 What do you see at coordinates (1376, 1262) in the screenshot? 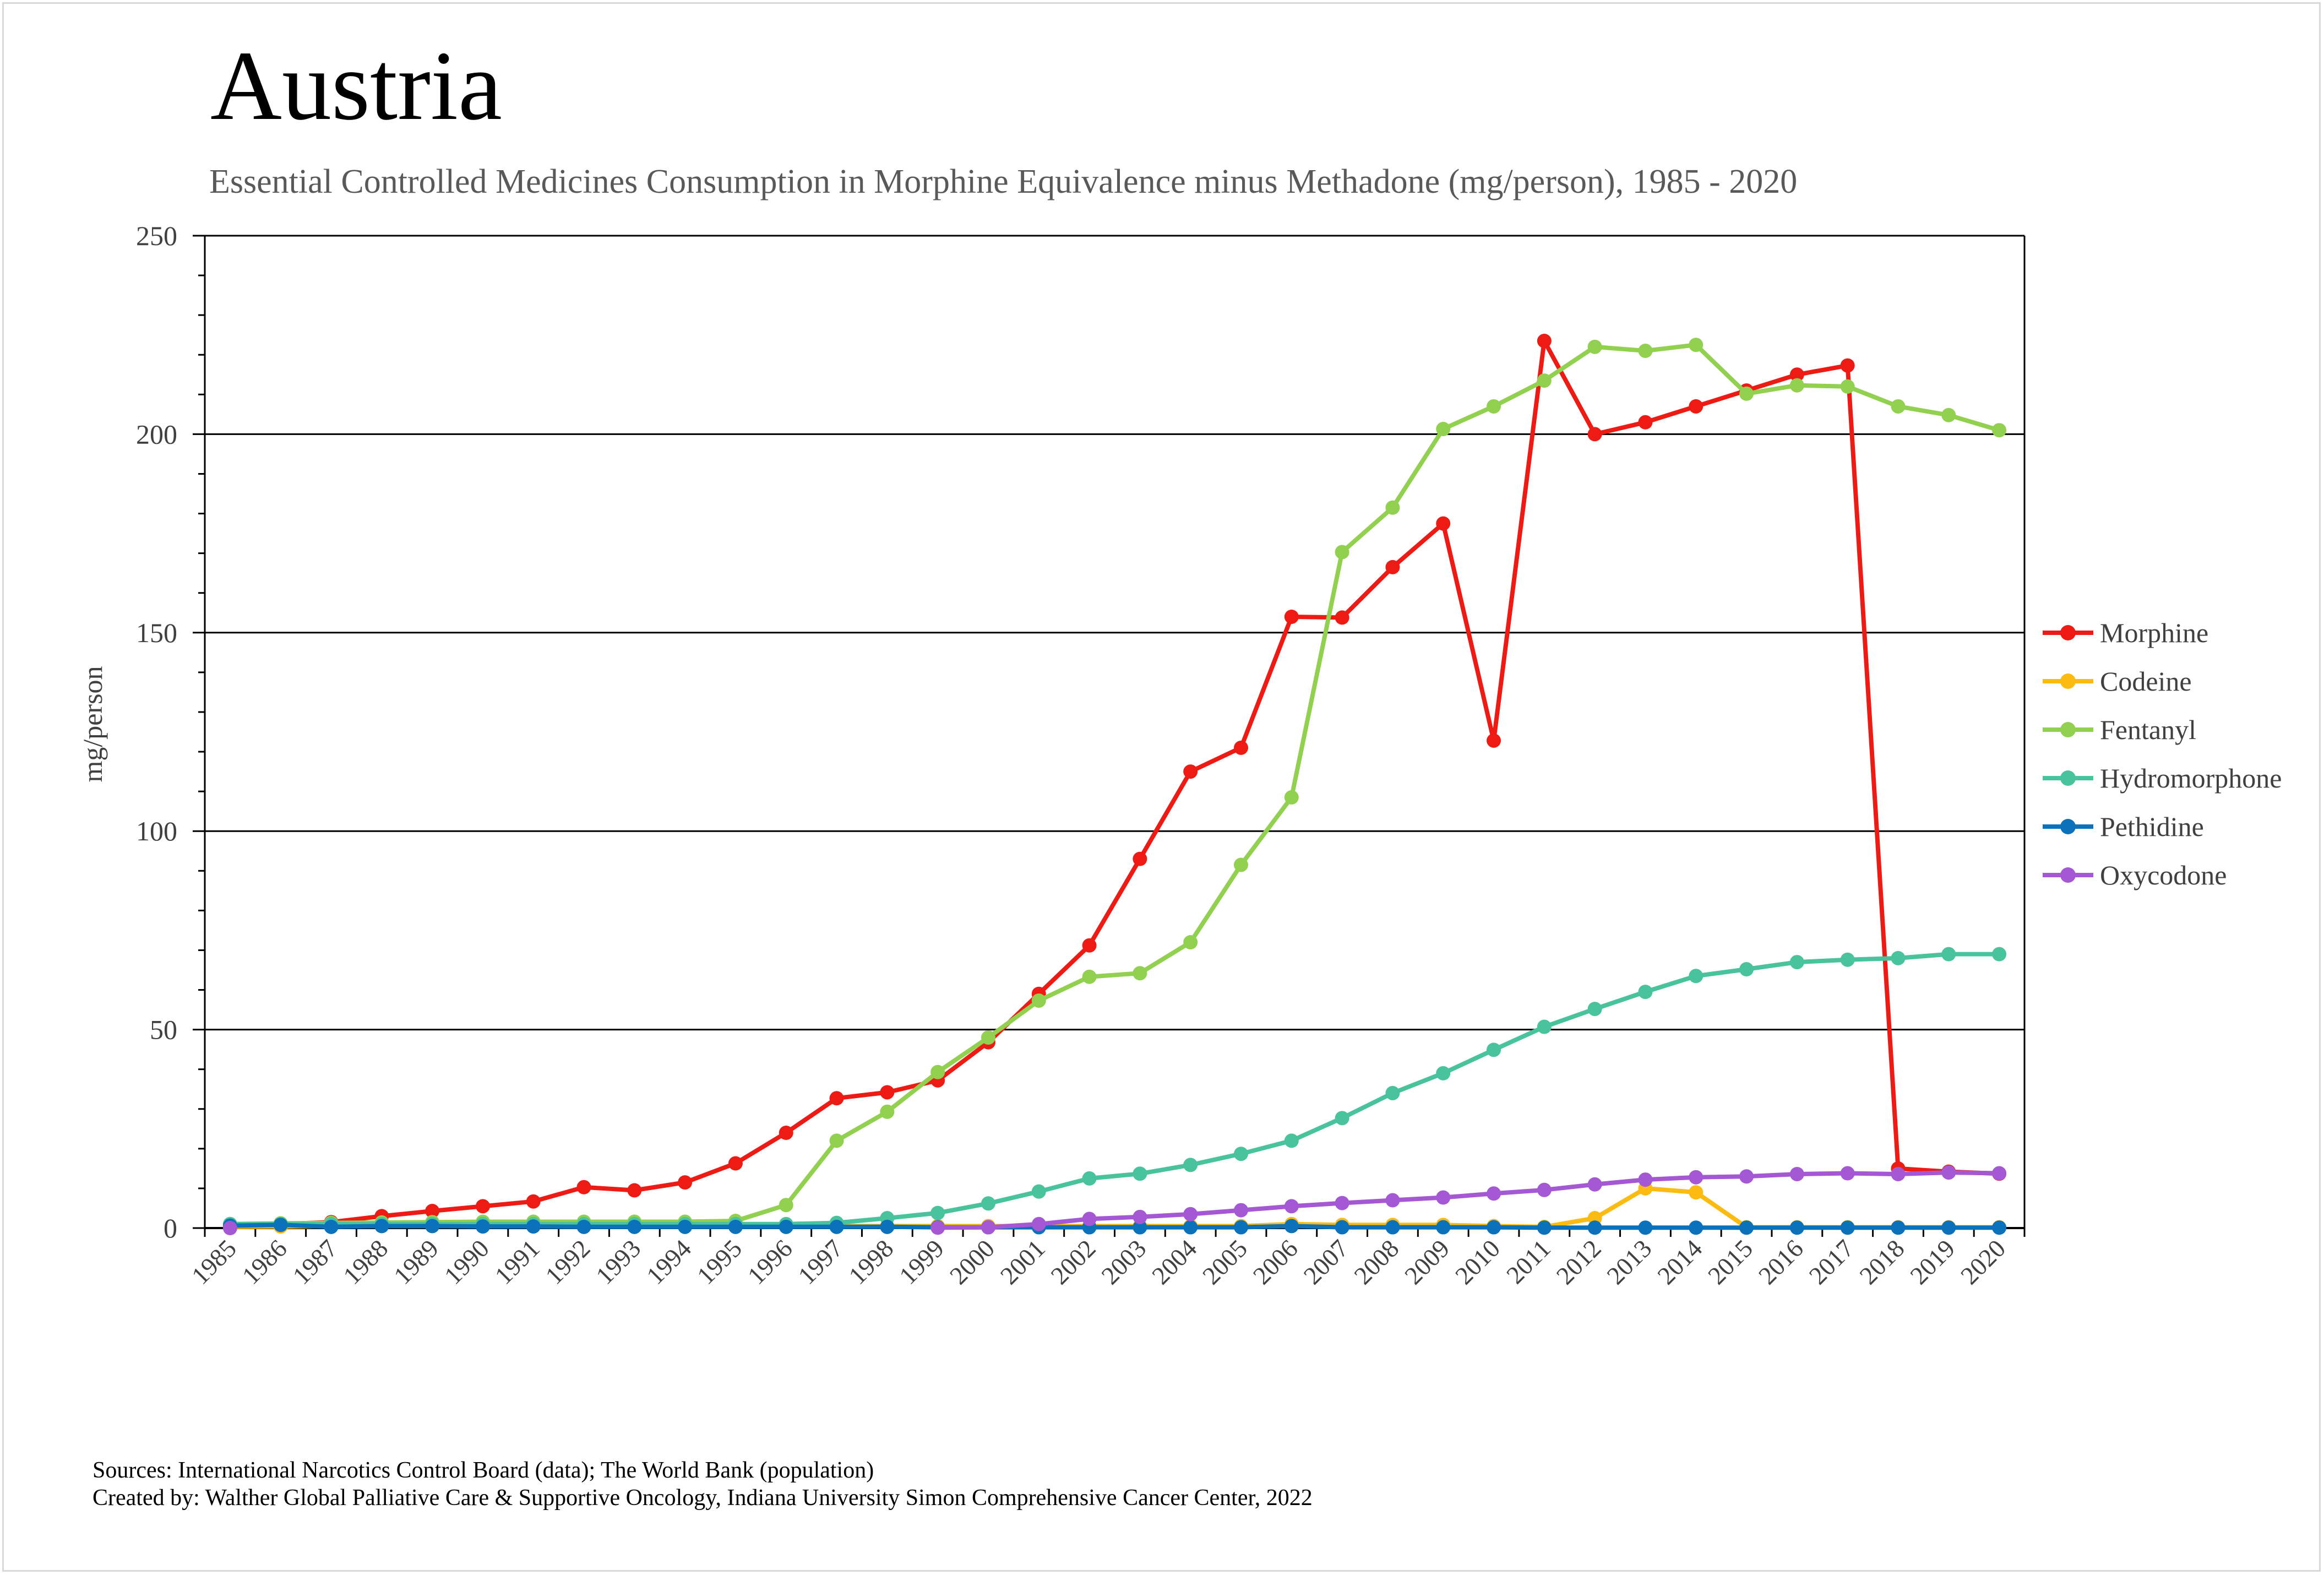
I see `x-tick-label: 2008` at bounding box center [1376, 1262].